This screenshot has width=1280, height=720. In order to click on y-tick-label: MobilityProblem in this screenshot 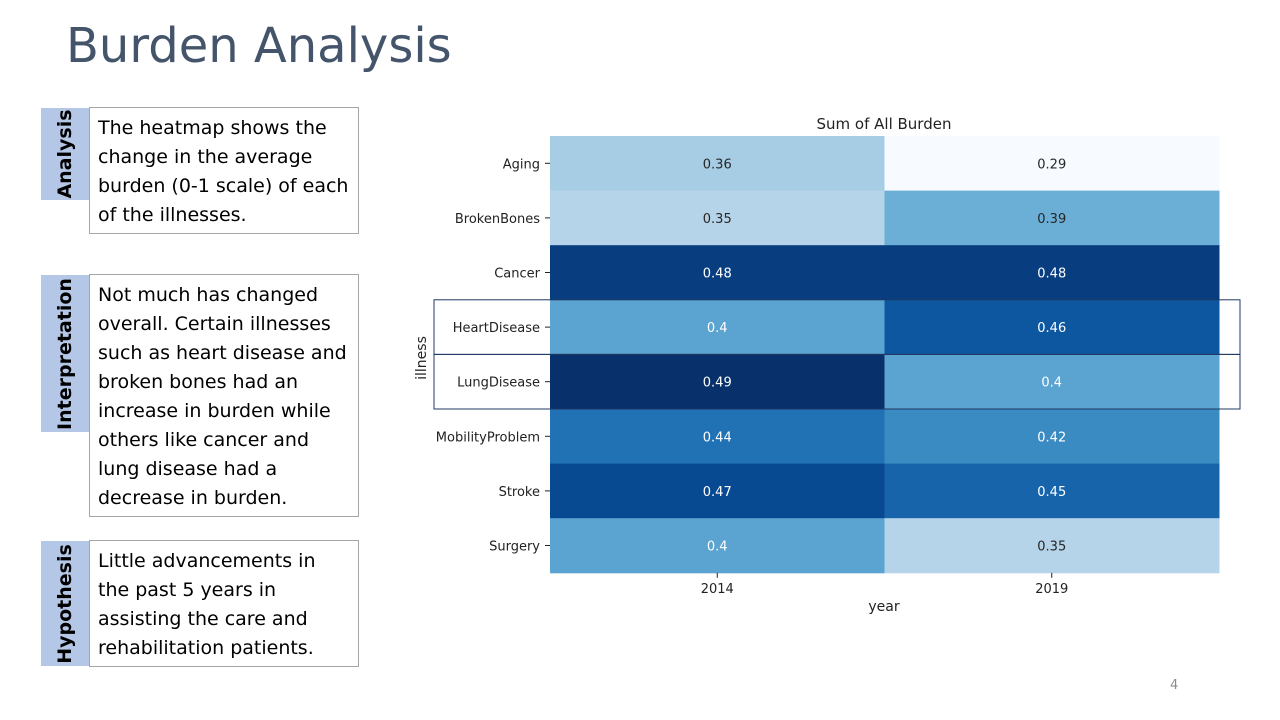, I will do `click(488, 437)`.